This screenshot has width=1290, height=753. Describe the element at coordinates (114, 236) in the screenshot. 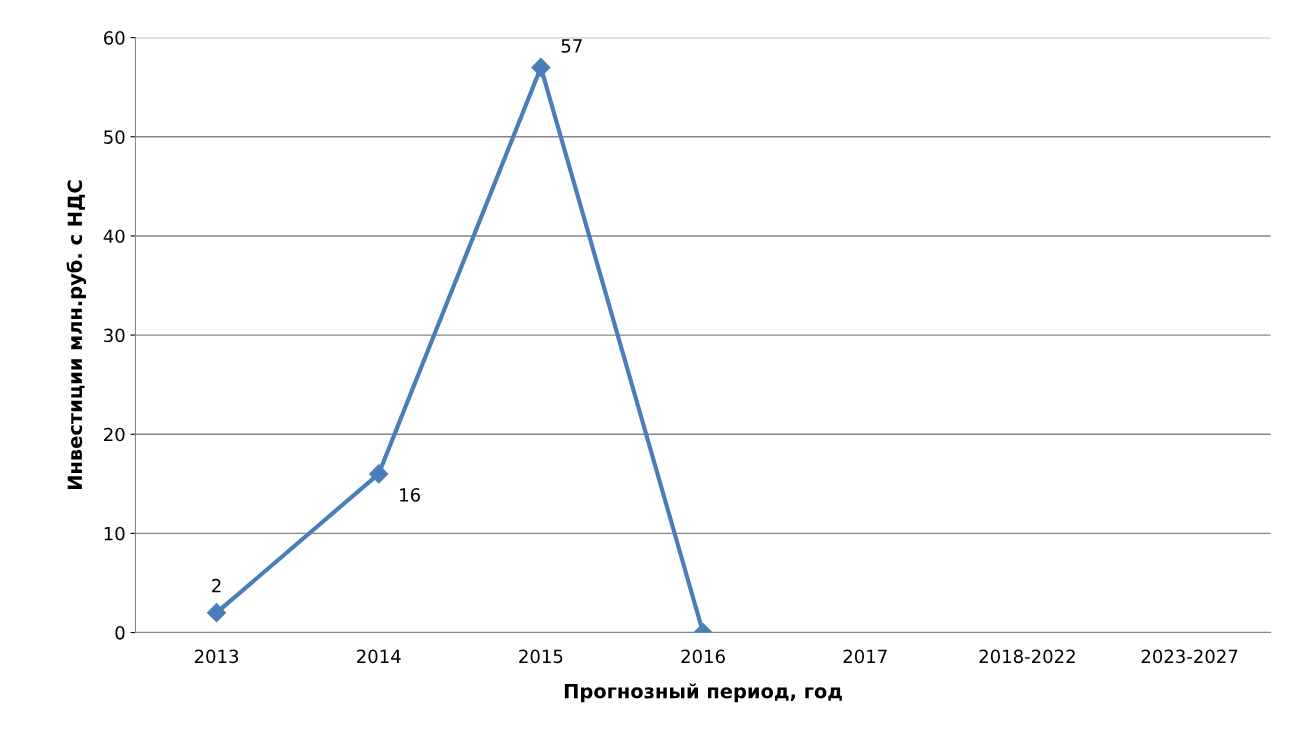

I see `y-tick-label: 40` at that location.